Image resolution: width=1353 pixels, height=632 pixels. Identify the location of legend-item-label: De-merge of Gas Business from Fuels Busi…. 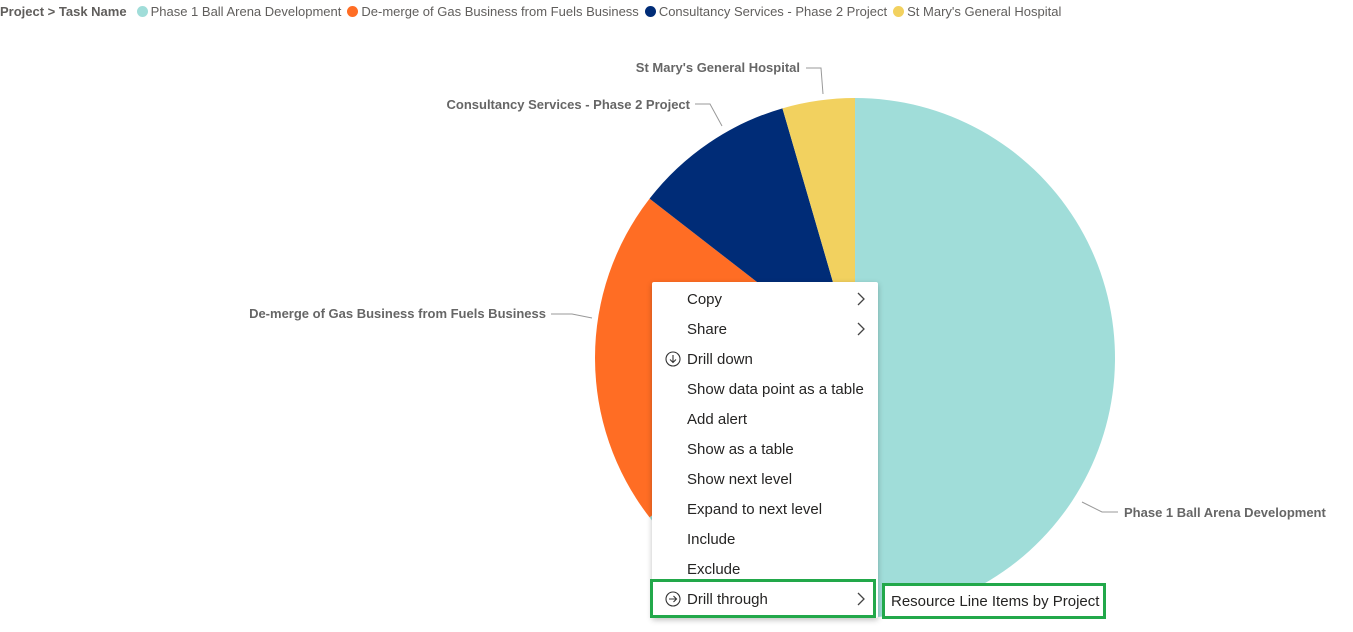
(500, 11).